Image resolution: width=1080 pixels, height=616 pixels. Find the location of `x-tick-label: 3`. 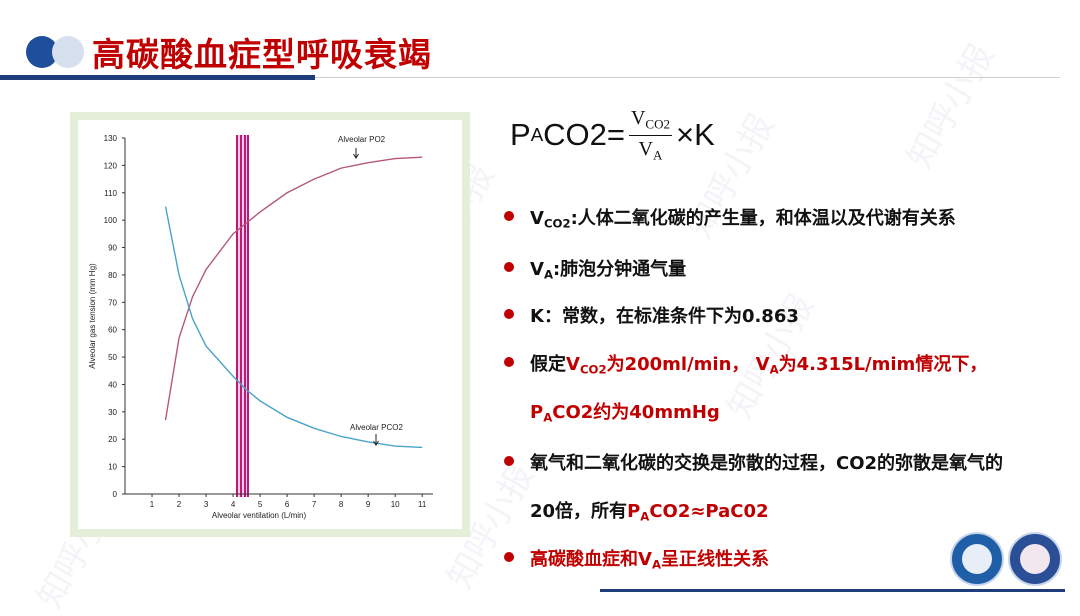

x-tick-label: 3 is located at coordinates (206, 504).